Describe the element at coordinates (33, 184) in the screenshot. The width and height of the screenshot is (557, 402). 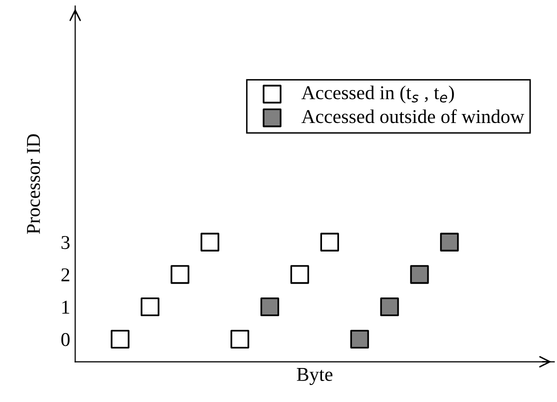
I see `y-axis-title: Processor ID` at that location.